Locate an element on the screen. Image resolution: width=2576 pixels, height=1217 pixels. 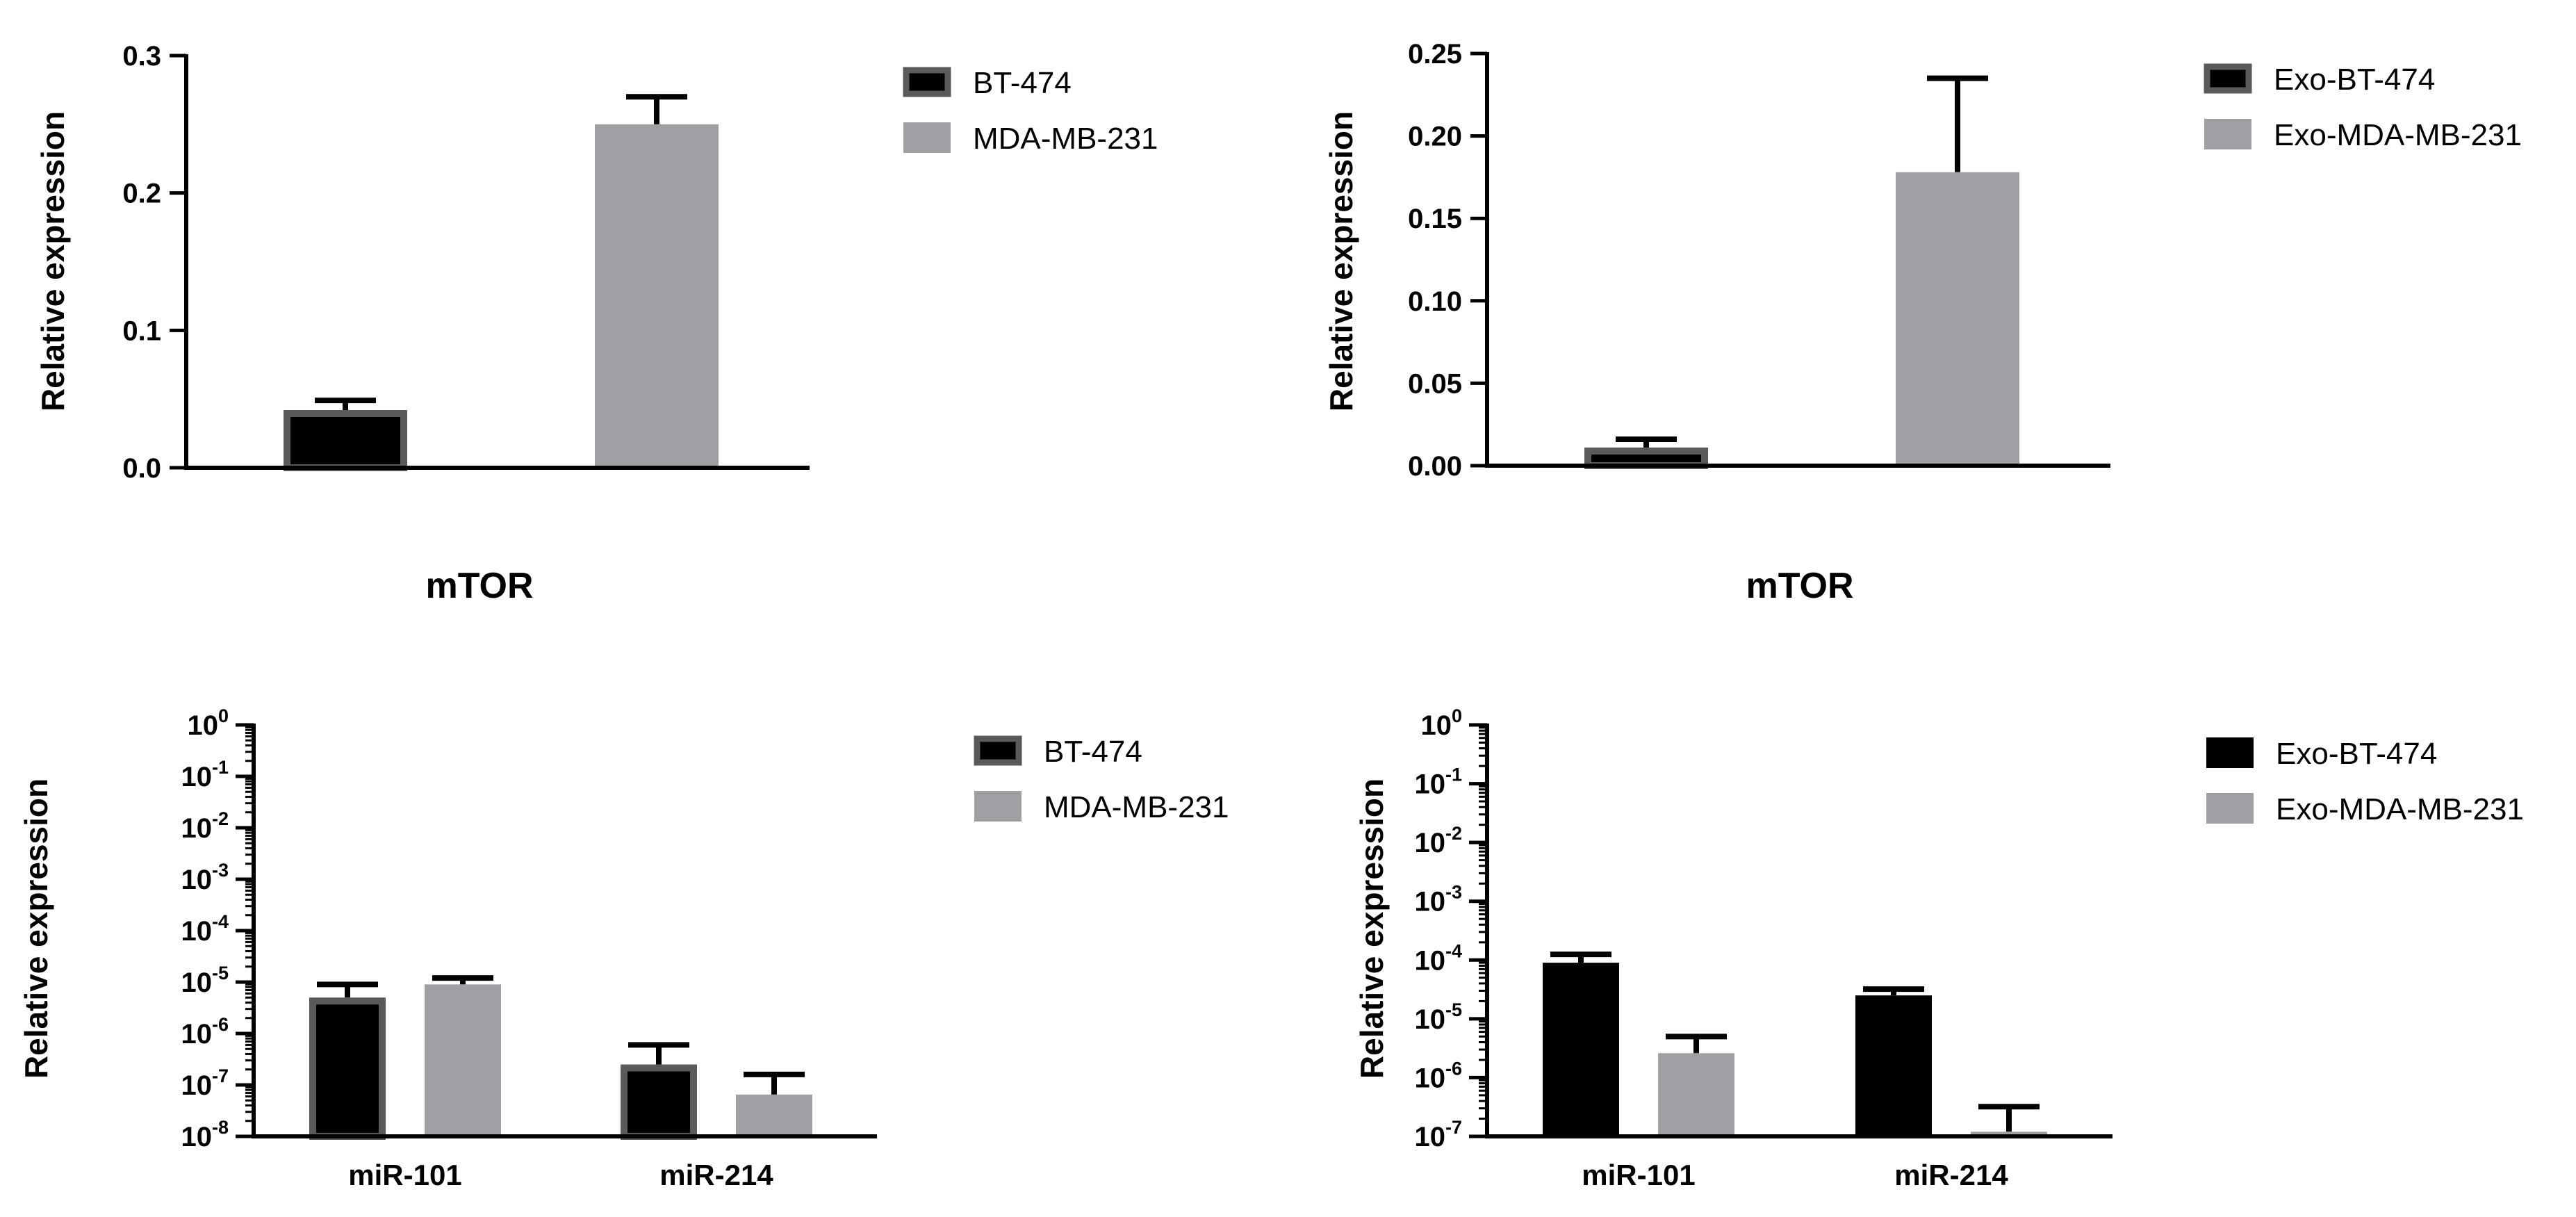
legend: Exo-BT-474 Exo-MDA-MB-231 is located at coordinates (2363, 107).